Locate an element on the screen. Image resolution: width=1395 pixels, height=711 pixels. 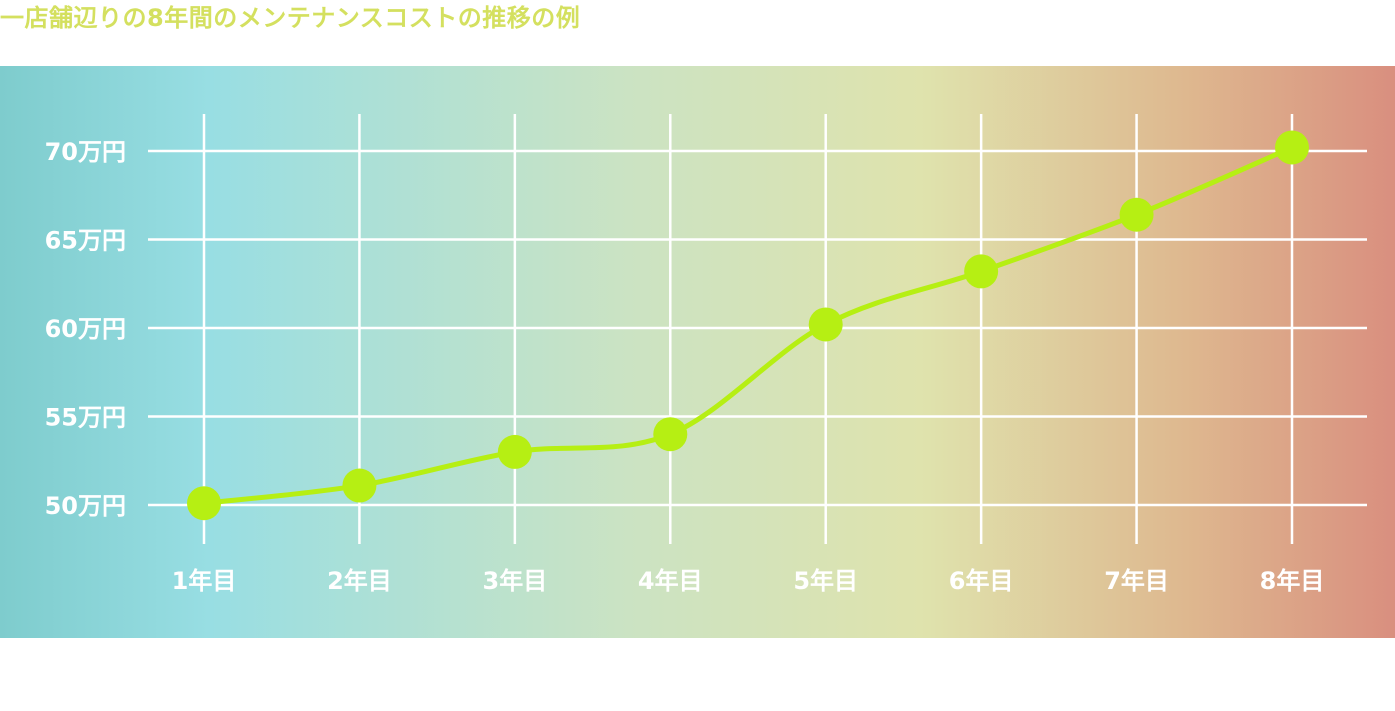
y-tick-label: 60万円 is located at coordinates (85, 329).